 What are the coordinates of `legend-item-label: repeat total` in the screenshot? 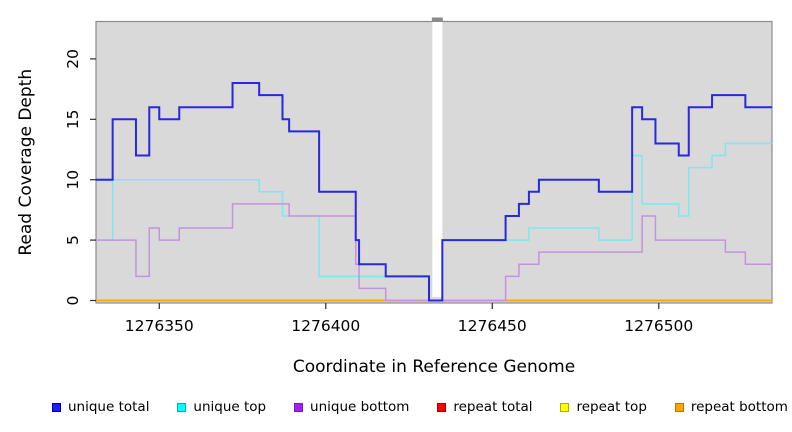 It's located at (493, 407).